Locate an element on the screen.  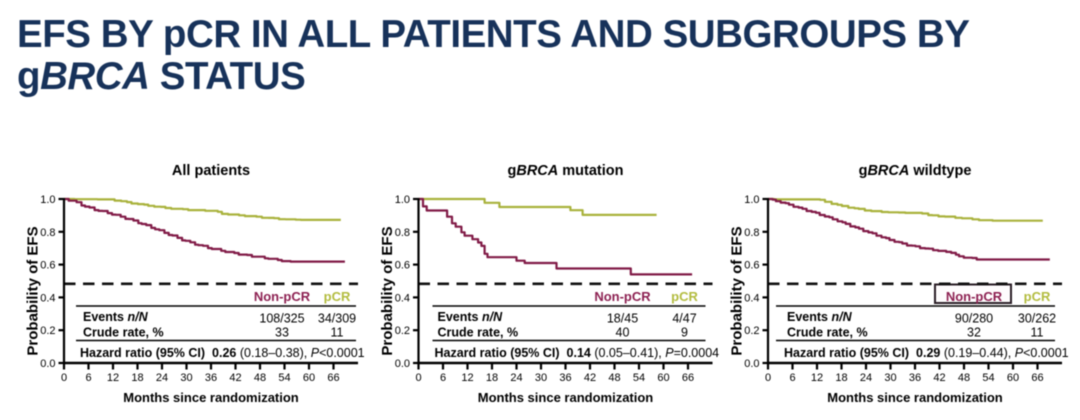
svg-text: 30/262 is located at coordinates (1037, 319).